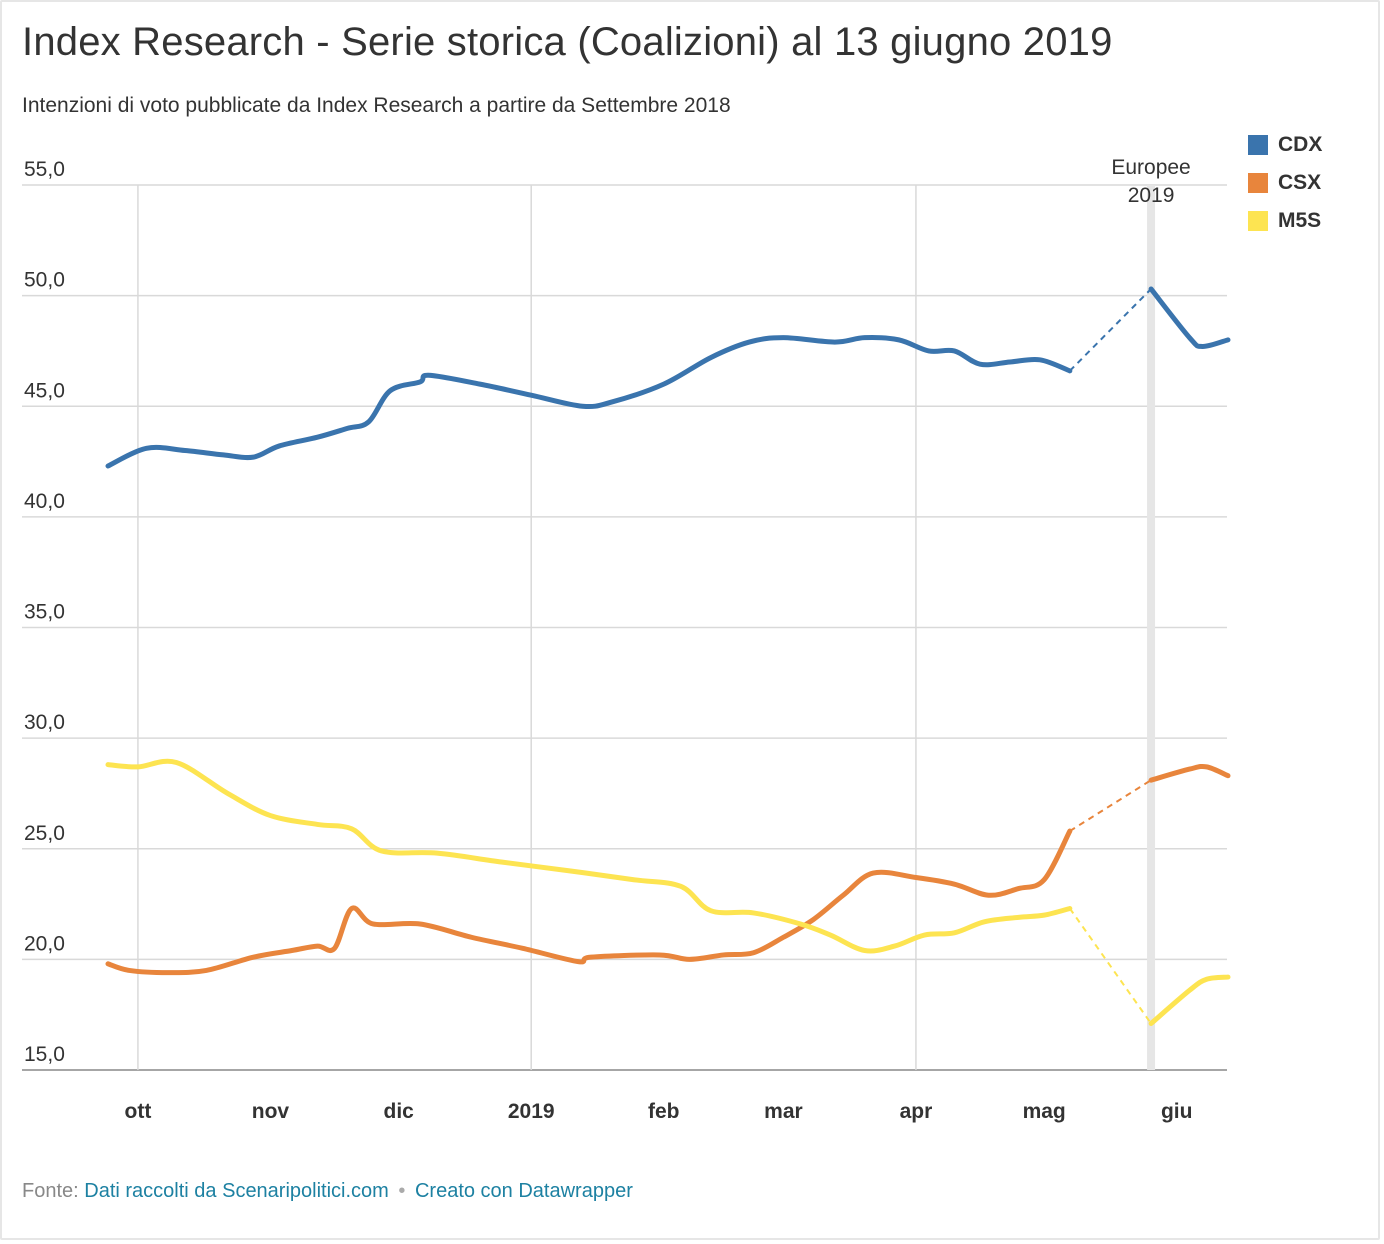 The width and height of the screenshot is (1384, 1244). Describe the element at coordinates (44, 501) in the screenshot. I see `y-tick-label: 40,0` at that location.